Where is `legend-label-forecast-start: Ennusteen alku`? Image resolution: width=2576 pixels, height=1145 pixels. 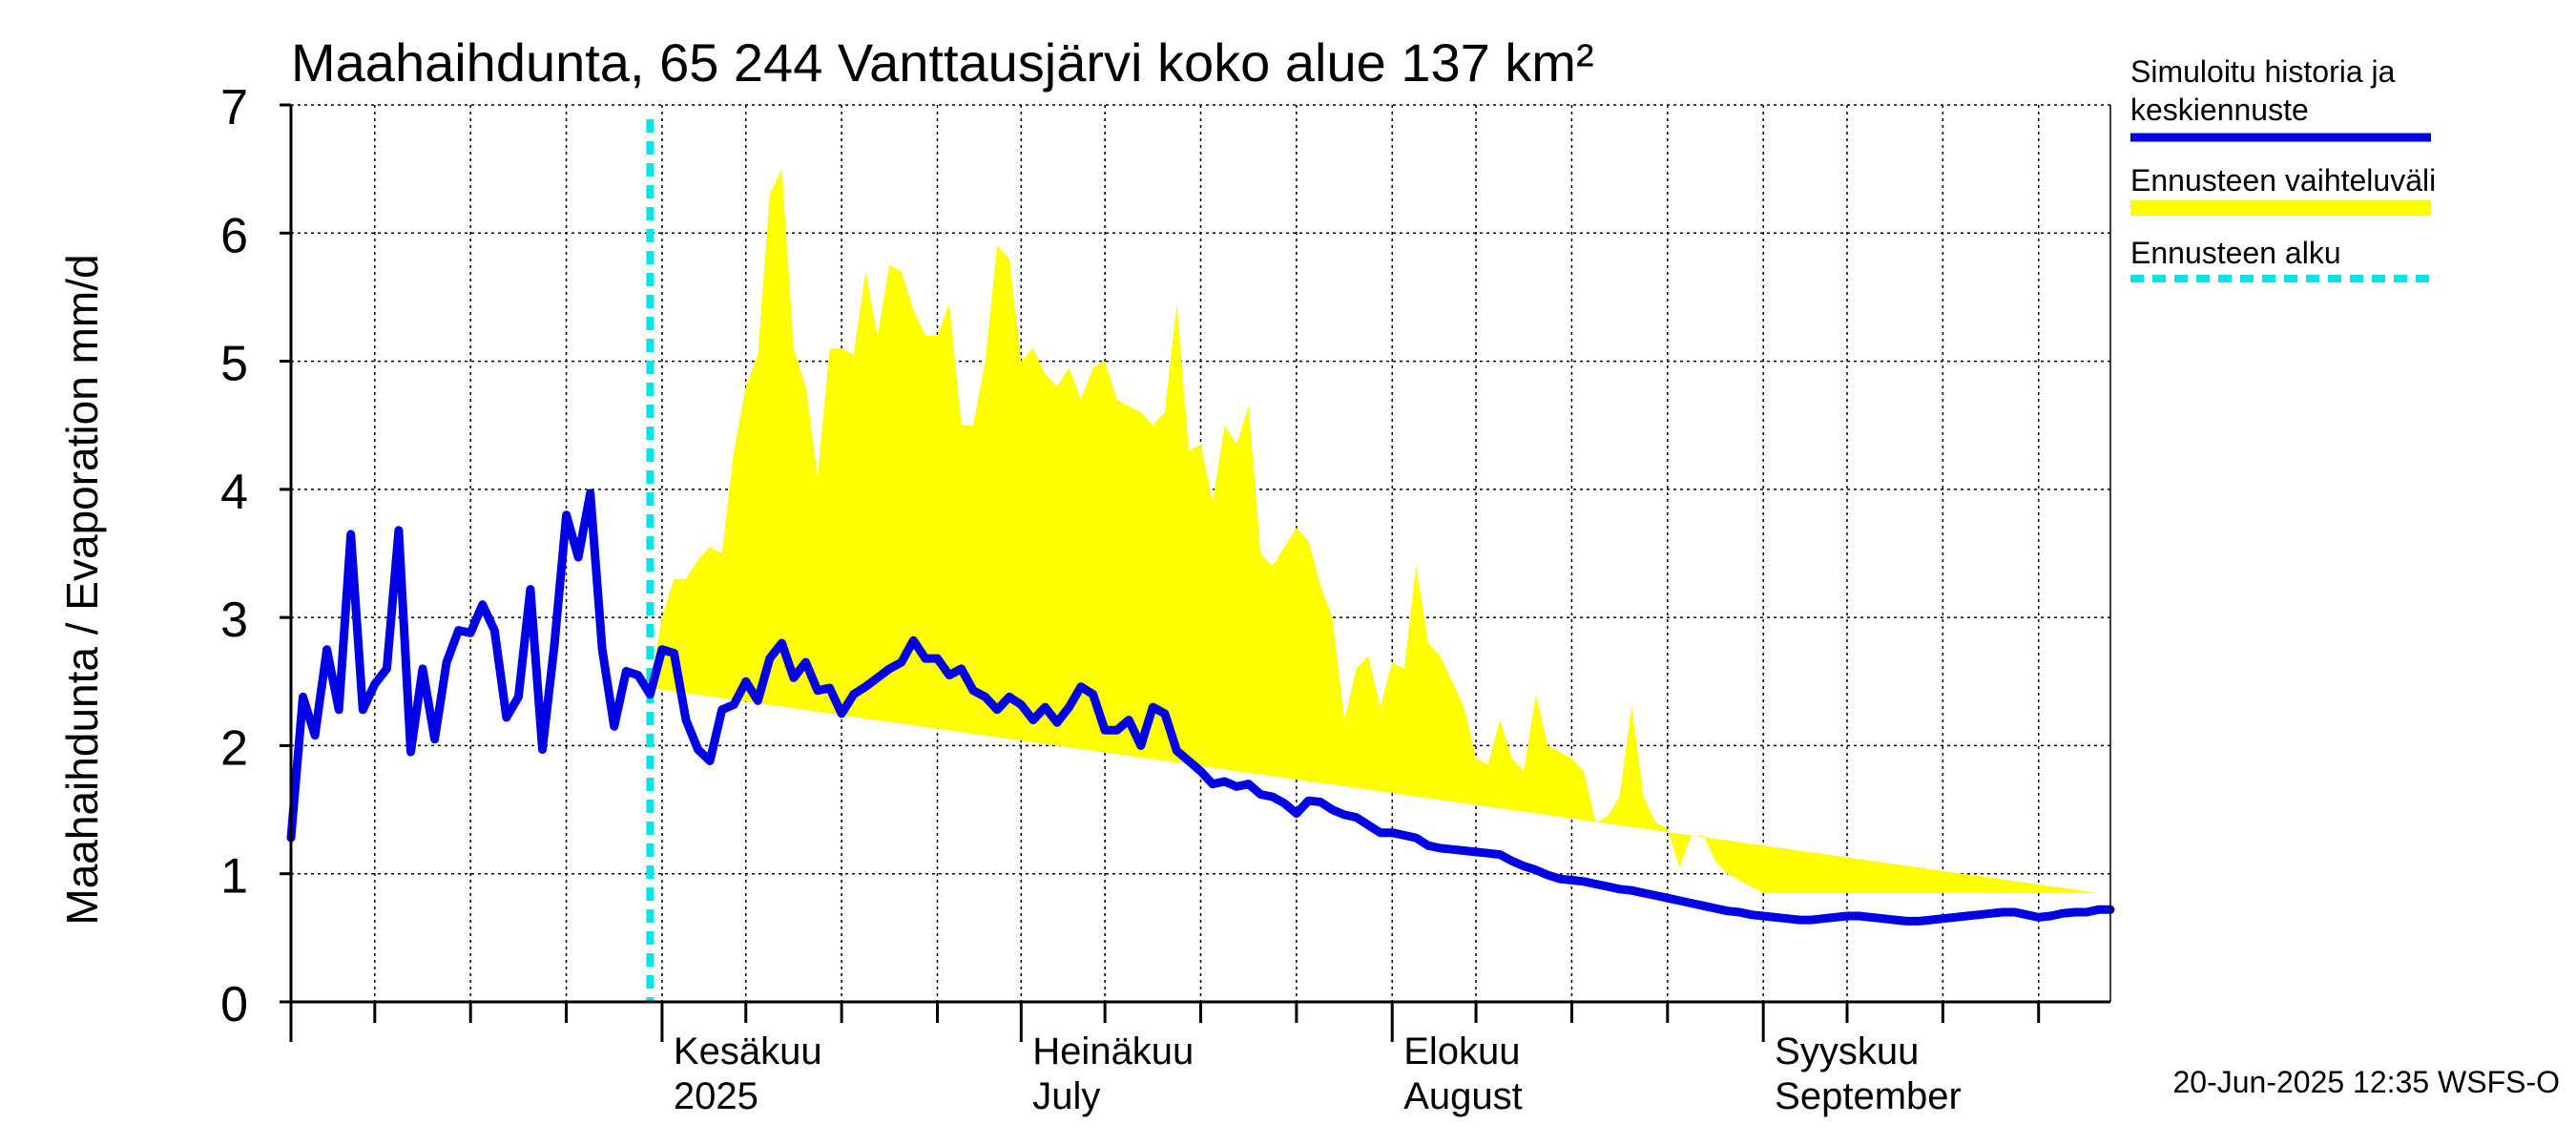 legend-label-forecast-start: Ennusteen alku is located at coordinates (2235, 253).